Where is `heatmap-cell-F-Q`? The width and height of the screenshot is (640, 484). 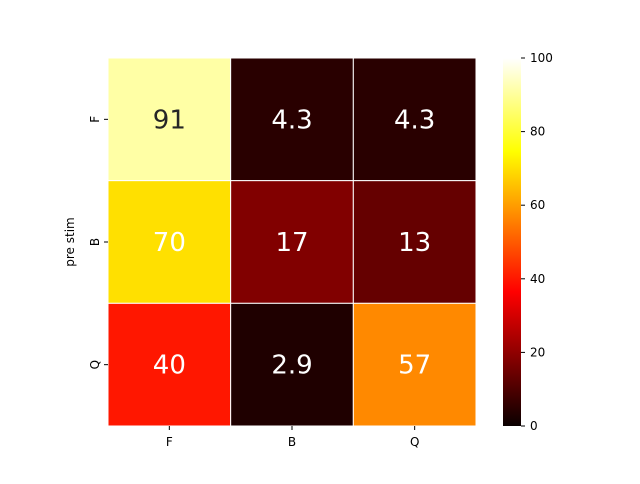
heatmap-cell-F-Q is located at coordinates (414, 119).